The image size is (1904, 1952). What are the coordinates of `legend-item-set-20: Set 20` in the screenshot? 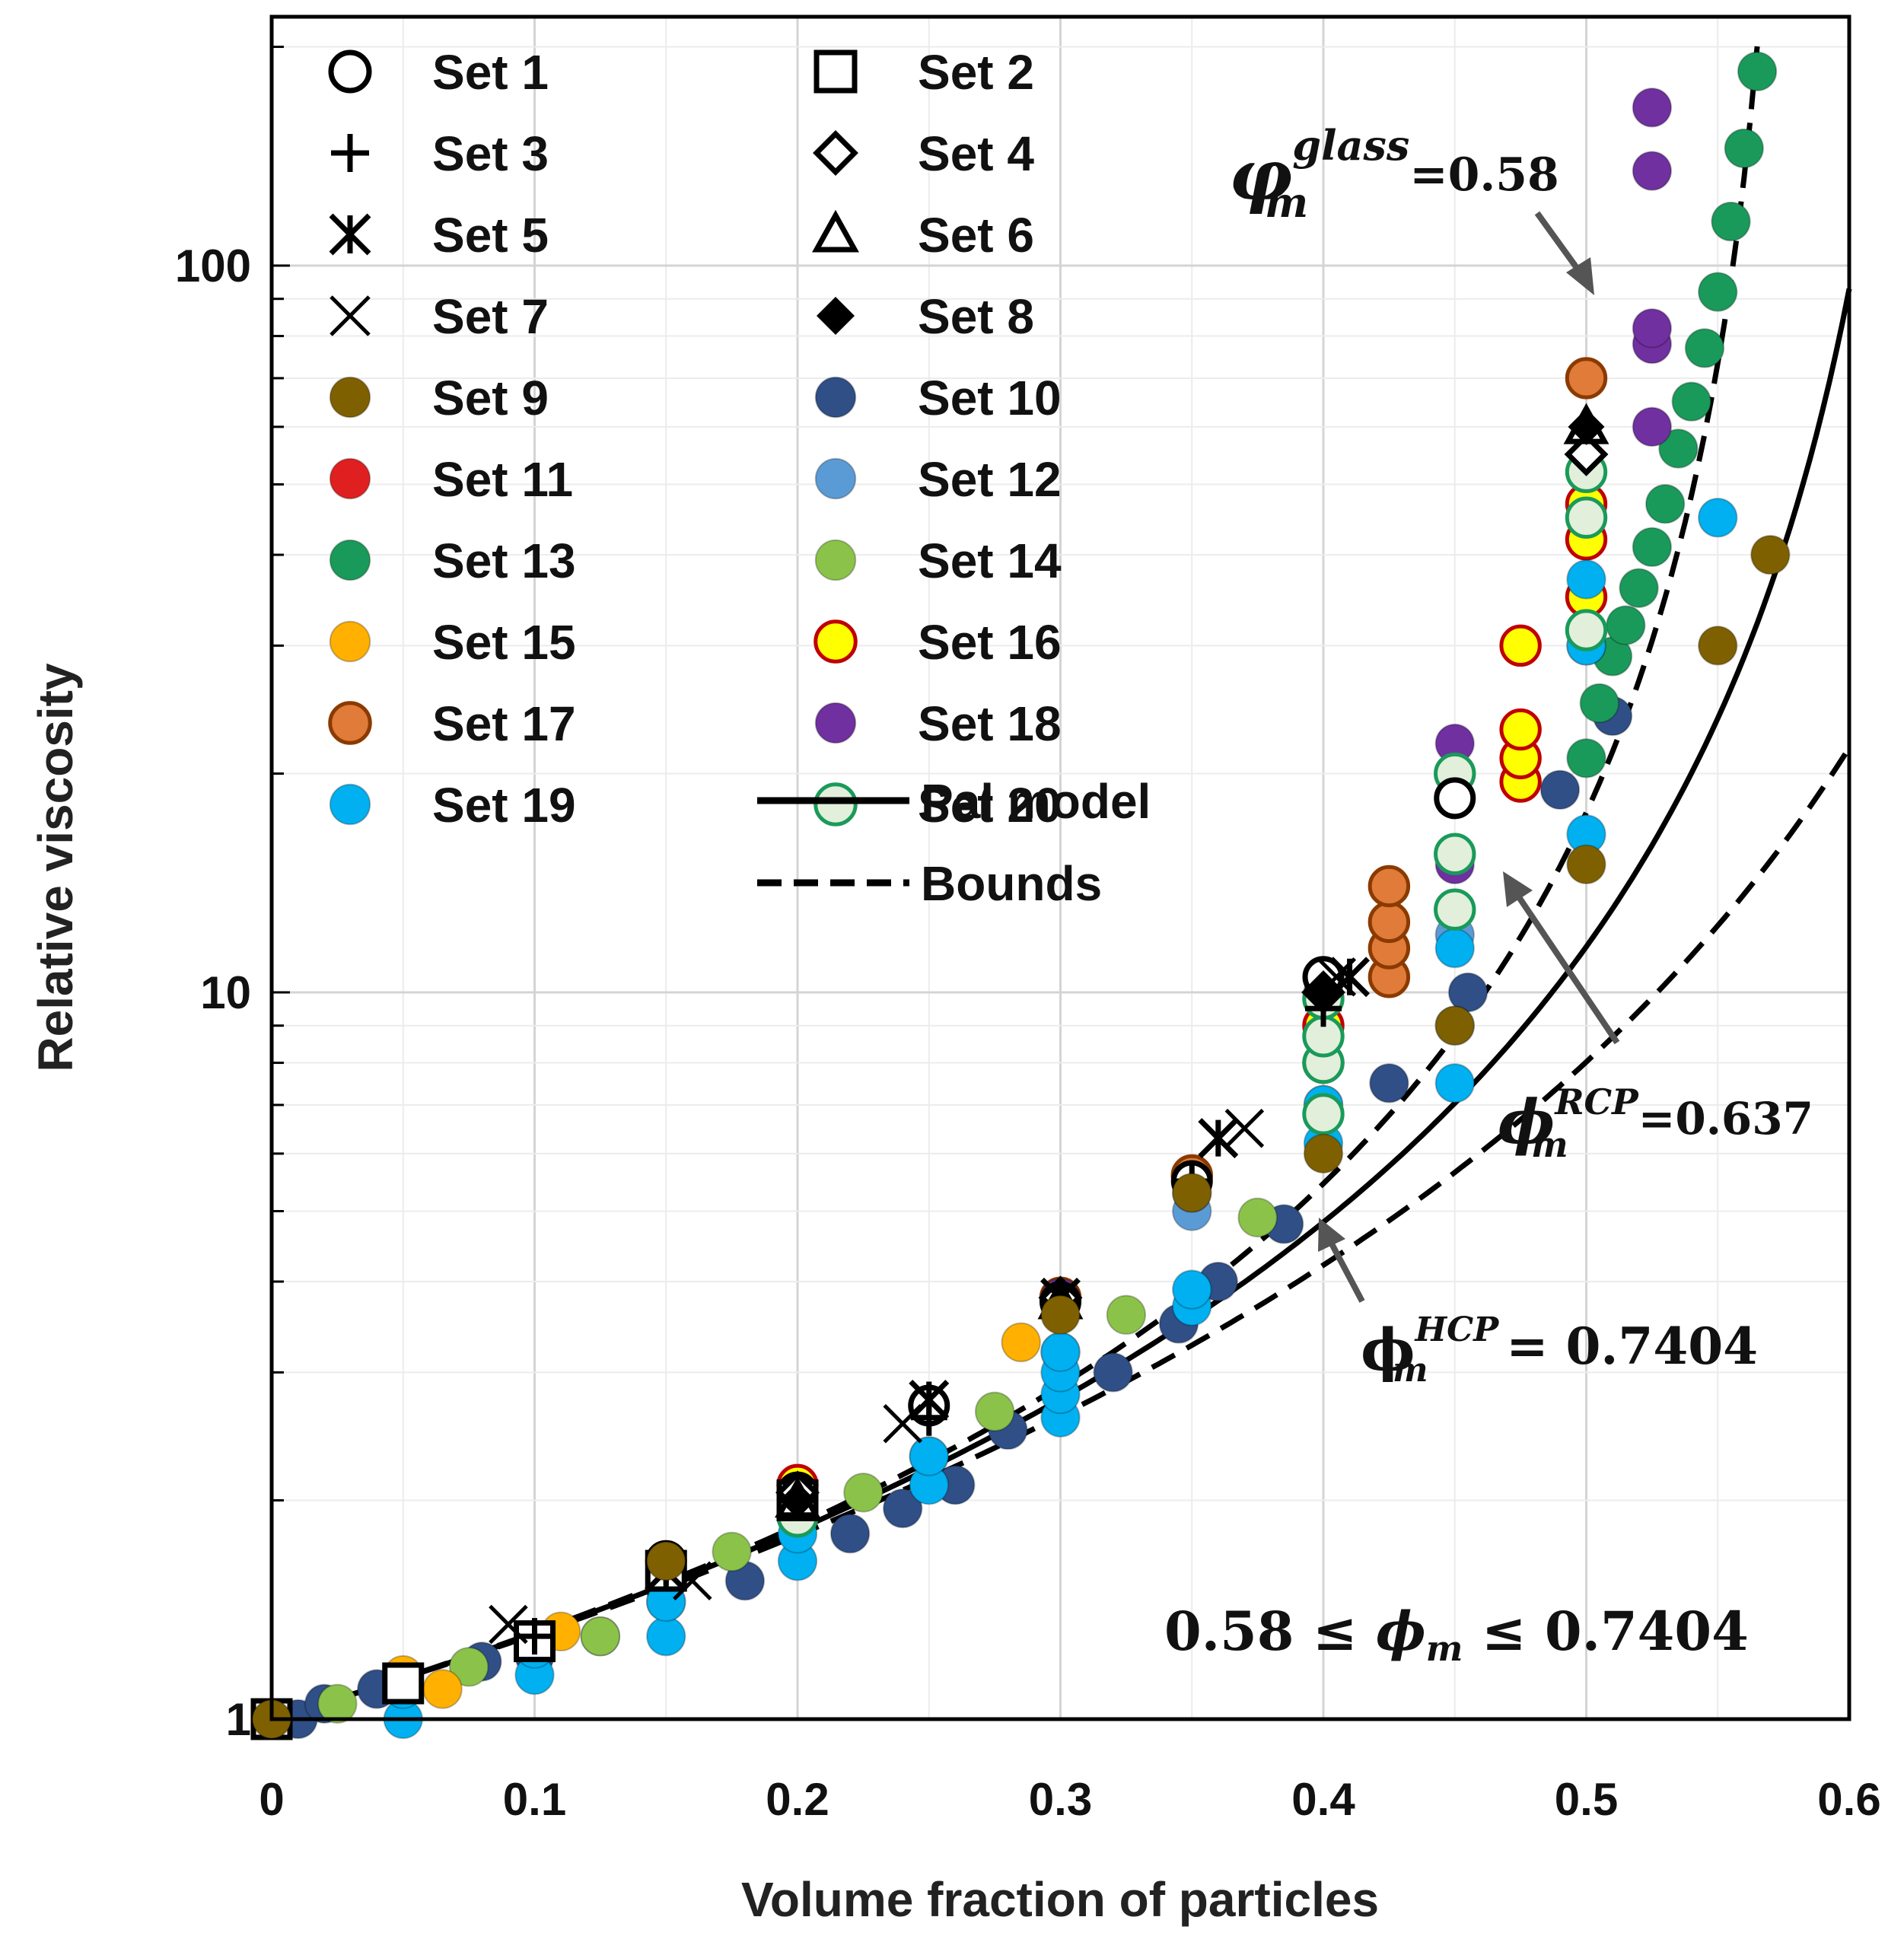 It's located at (937, 805).